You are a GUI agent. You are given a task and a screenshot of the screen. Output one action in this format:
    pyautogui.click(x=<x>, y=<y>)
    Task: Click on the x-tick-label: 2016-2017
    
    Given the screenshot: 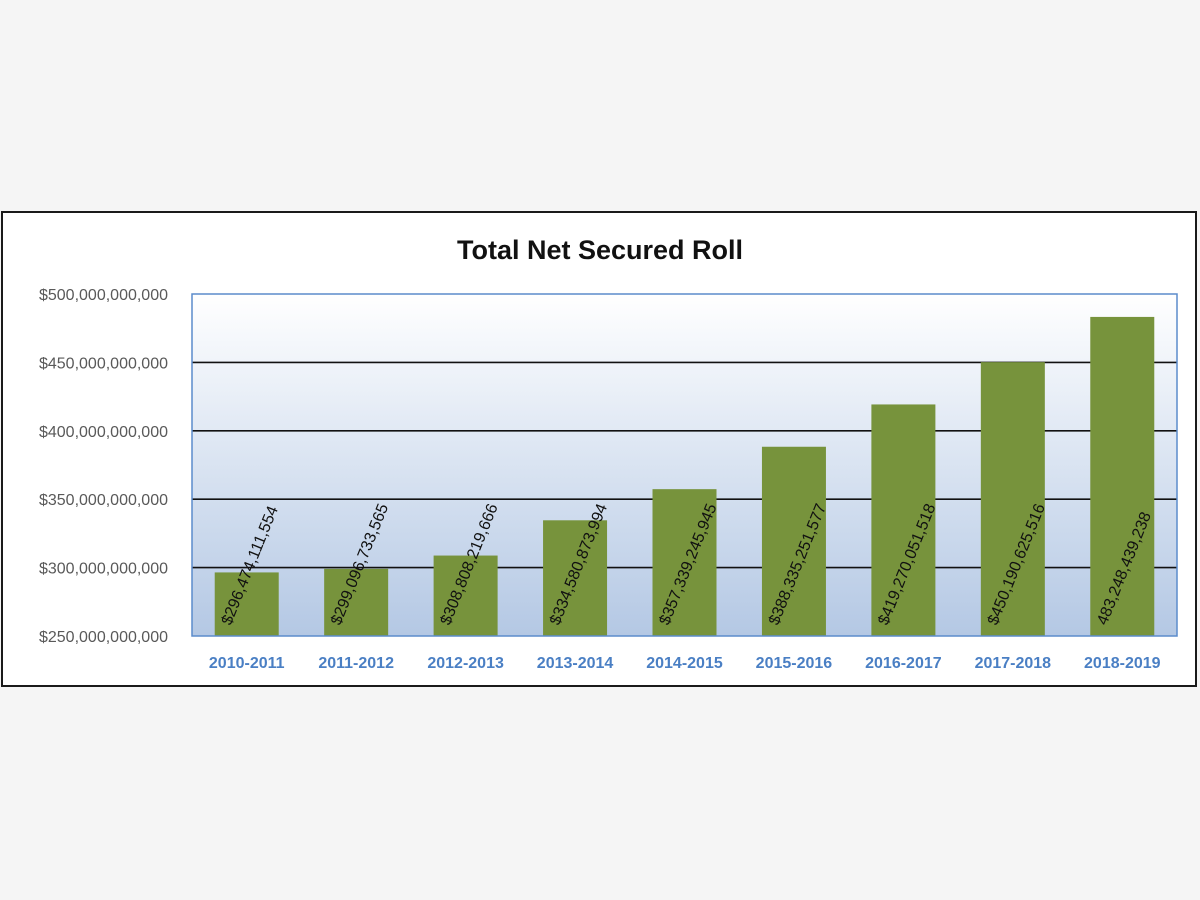 What is the action you would take?
    pyautogui.click(x=903, y=663)
    